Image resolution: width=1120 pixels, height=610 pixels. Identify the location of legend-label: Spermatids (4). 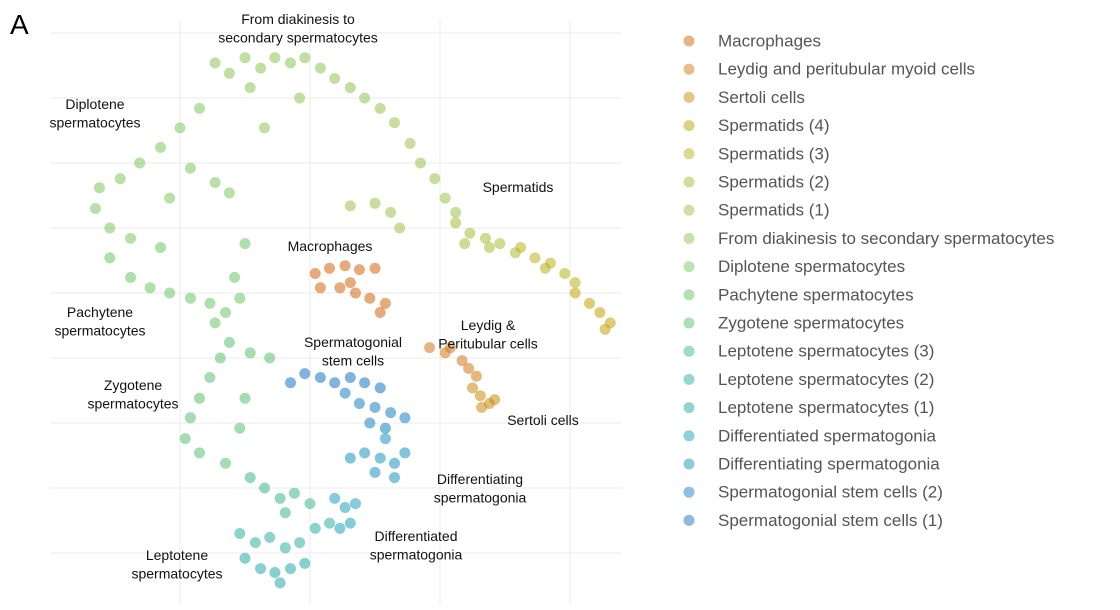
(773, 125).